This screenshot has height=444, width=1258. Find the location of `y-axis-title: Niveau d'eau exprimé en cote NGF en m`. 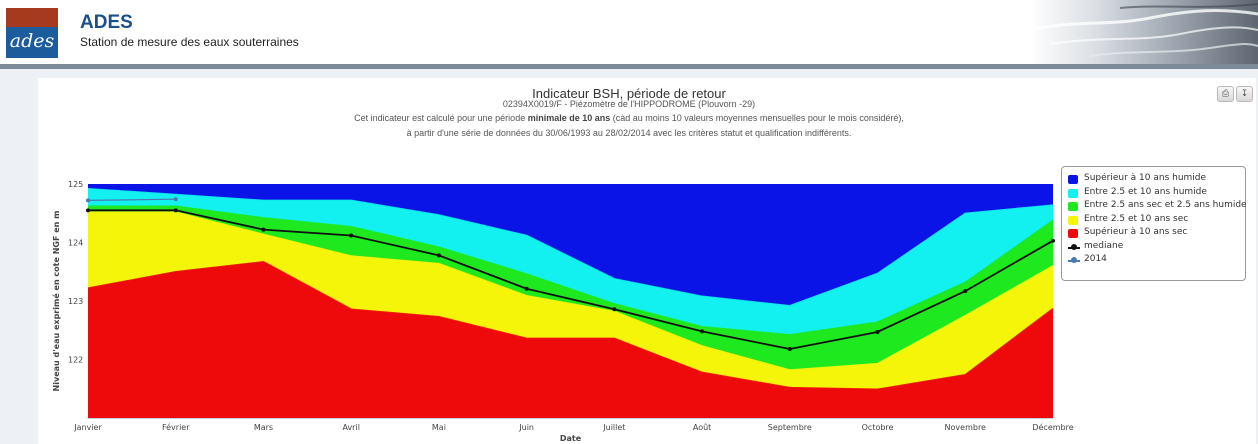

y-axis-title: Niveau d'eau exprimé en cote NGF en m is located at coordinates (56, 301).